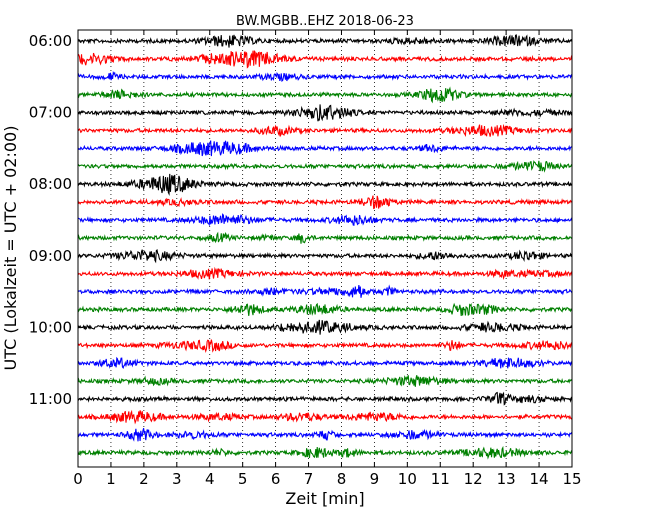 The width and height of the screenshot is (650, 520). I want to click on y-tick-label: 11:00, so click(50, 399).